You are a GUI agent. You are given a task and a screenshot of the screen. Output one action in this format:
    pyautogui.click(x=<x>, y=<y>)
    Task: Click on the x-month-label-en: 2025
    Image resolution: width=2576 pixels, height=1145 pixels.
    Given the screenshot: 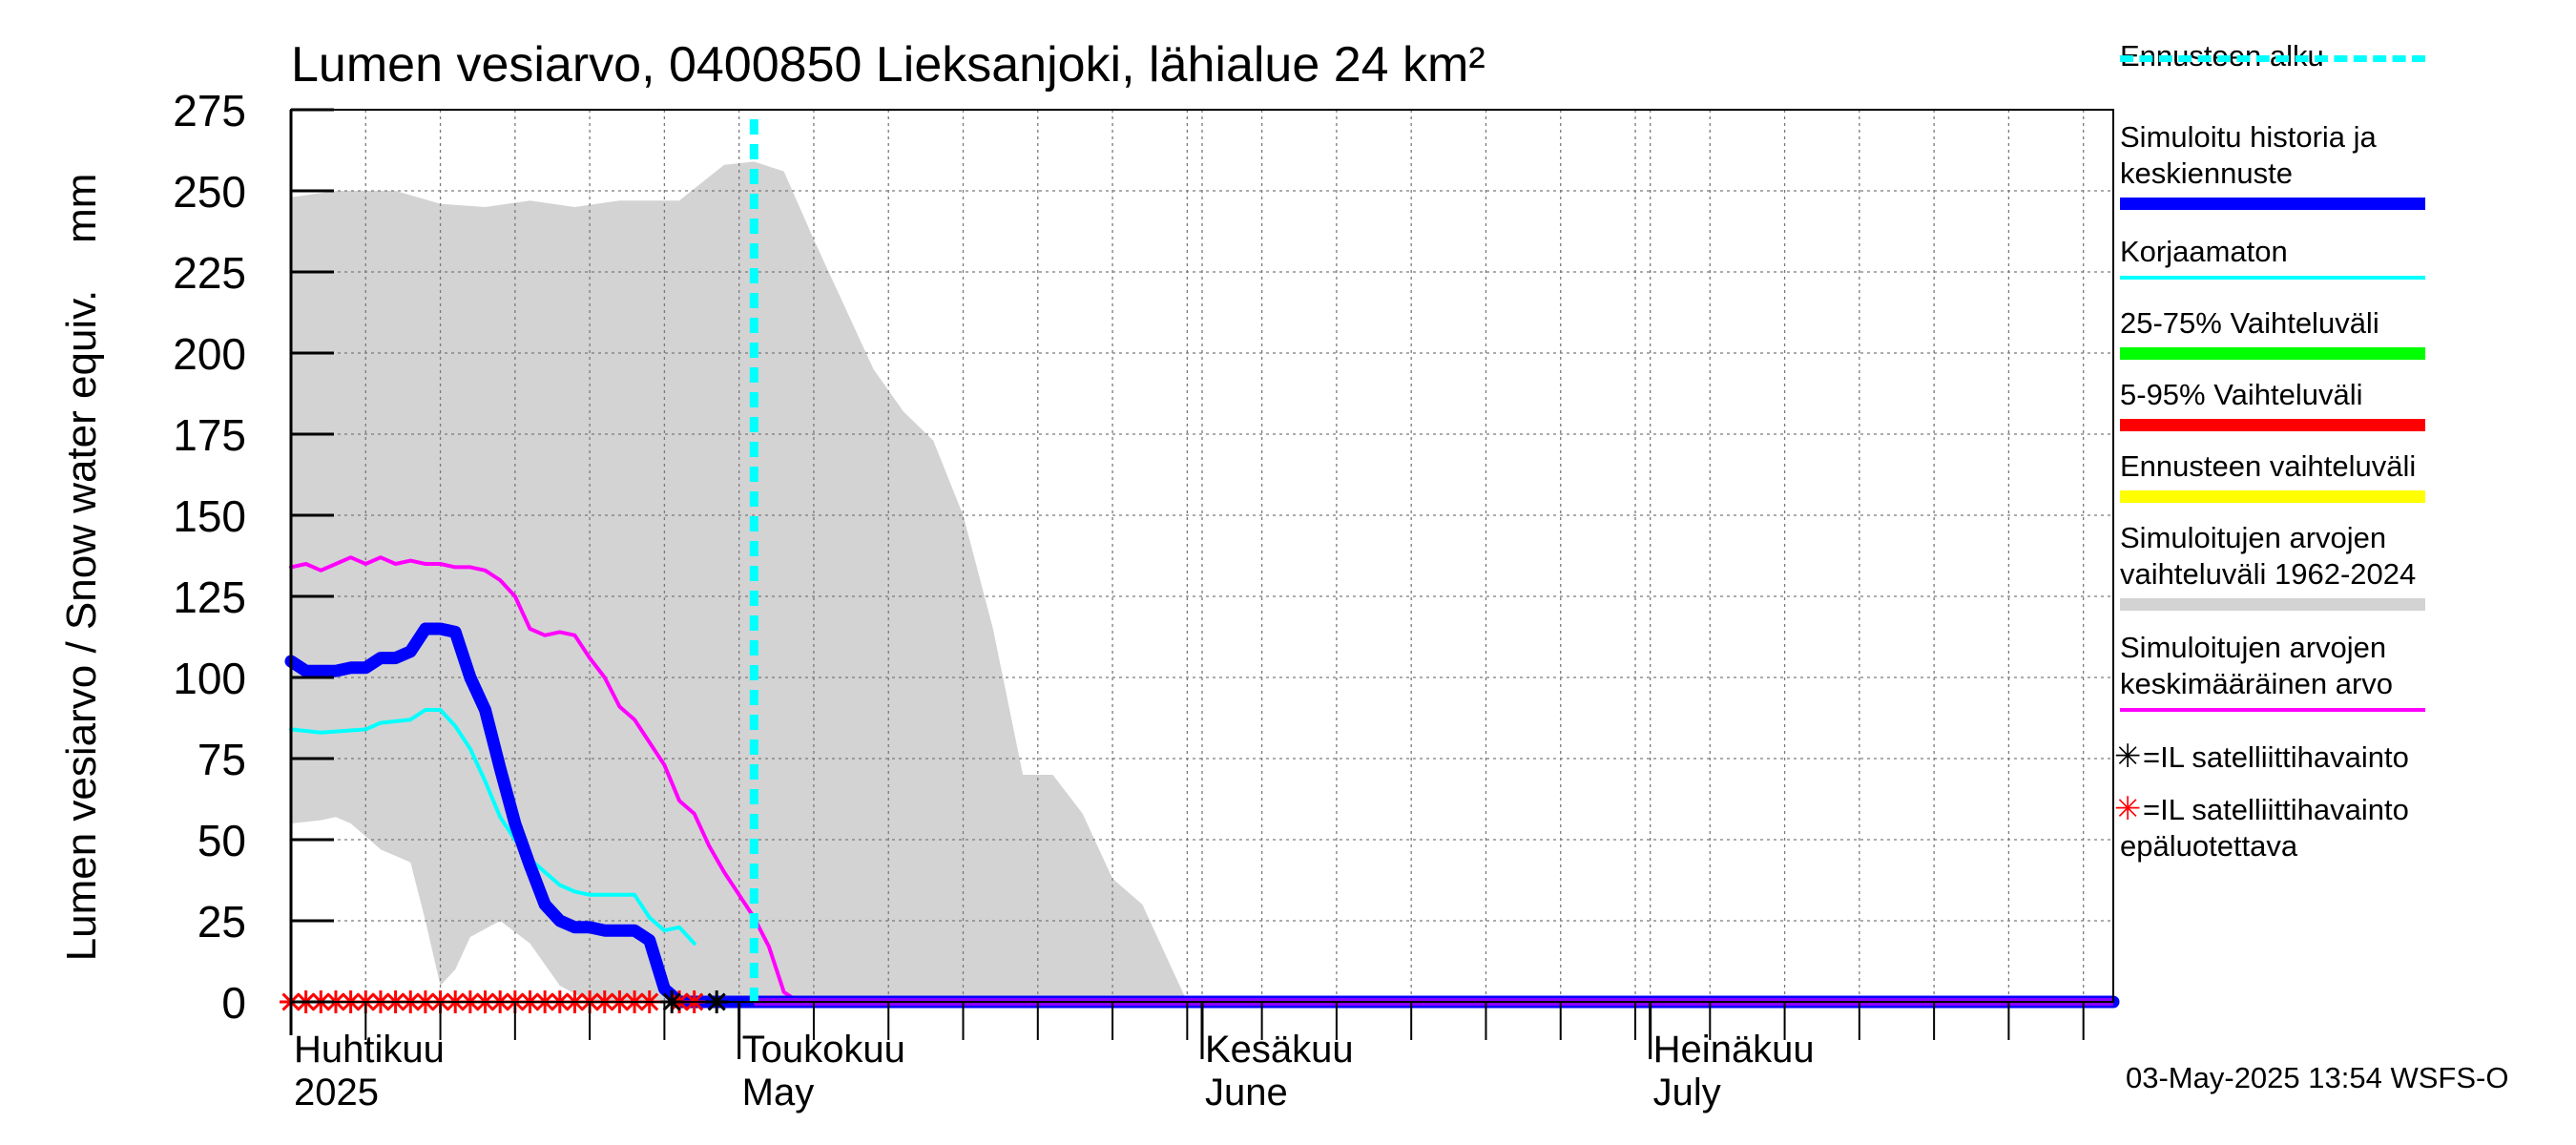 What is the action you would take?
    pyautogui.click(x=336, y=1093)
    